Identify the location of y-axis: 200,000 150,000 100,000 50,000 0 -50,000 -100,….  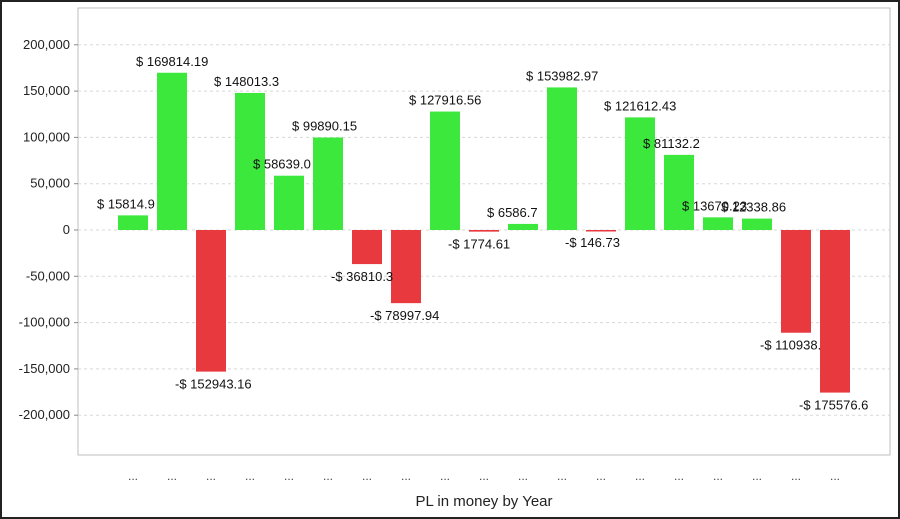
(48, 229).